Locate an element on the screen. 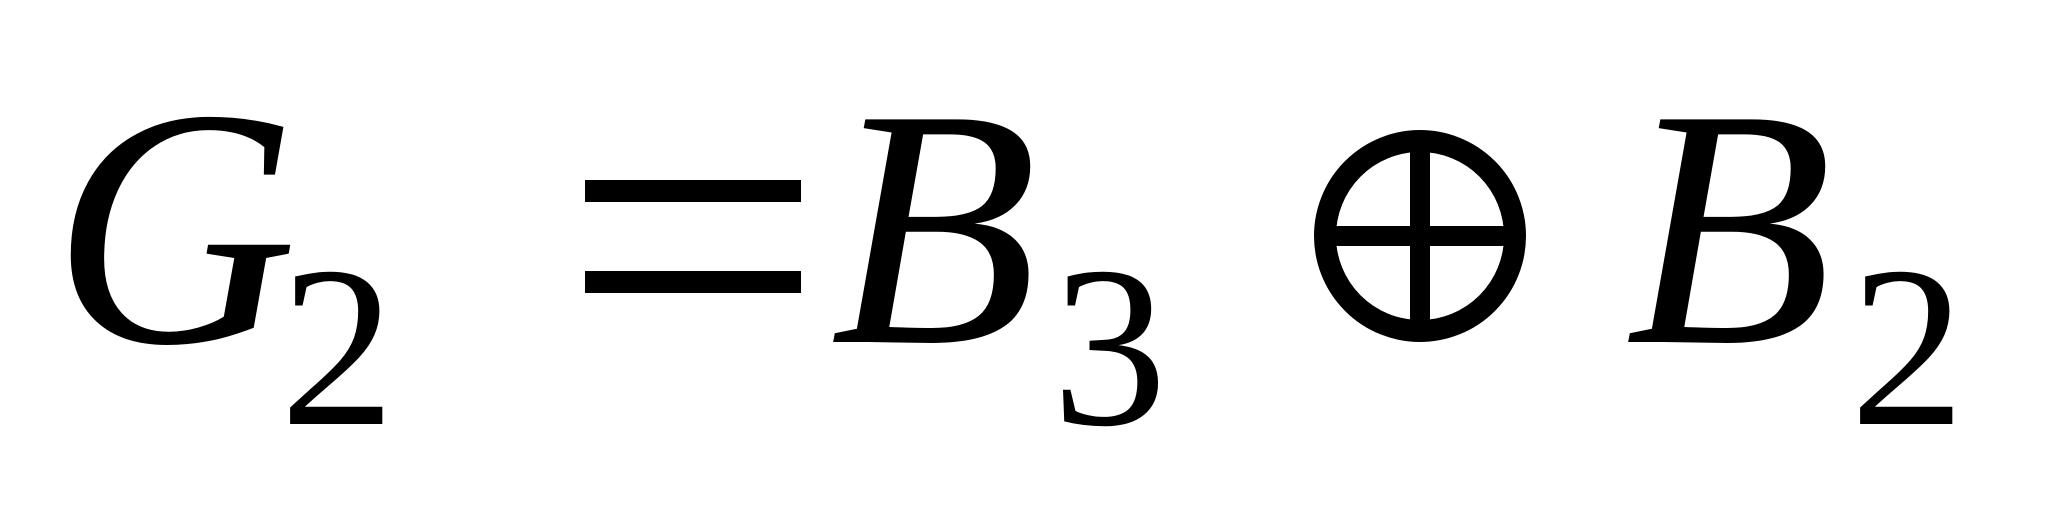 This screenshot has height=505, width=2048. equals-bottom-bar is located at coordinates (693, 282).